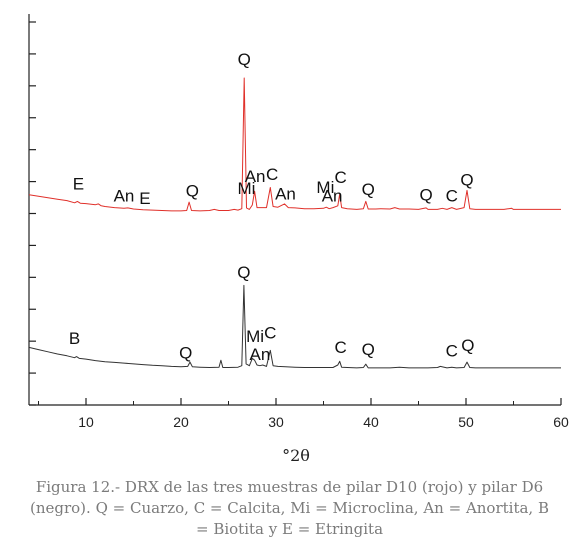  What do you see at coordinates (181, 422) in the screenshot?
I see `x-tick-label: 20` at bounding box center [181, 422].